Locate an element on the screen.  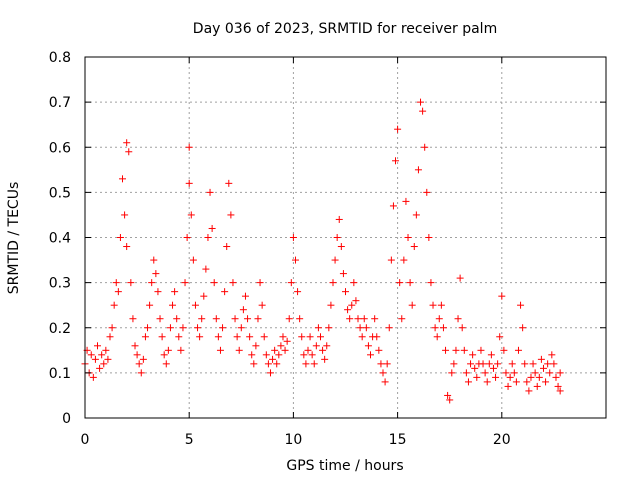
y-tick-label: 0.2 is located at coordinates (60, 329).